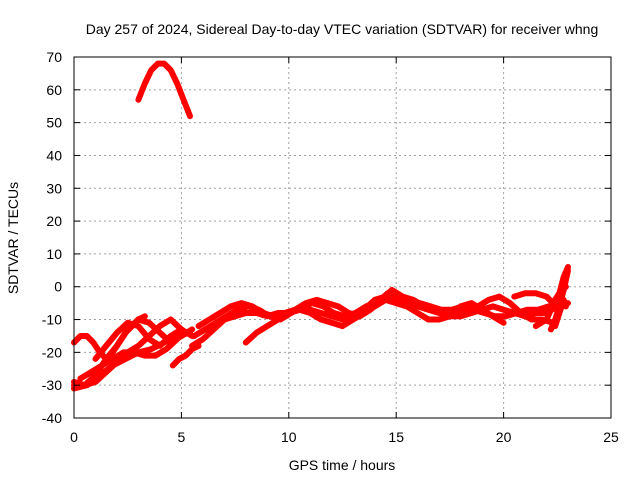  What do you see at coordinates (52, 320) in the screenshot?
I see `y-tick-label: -10` at bounding box center [52, 320].